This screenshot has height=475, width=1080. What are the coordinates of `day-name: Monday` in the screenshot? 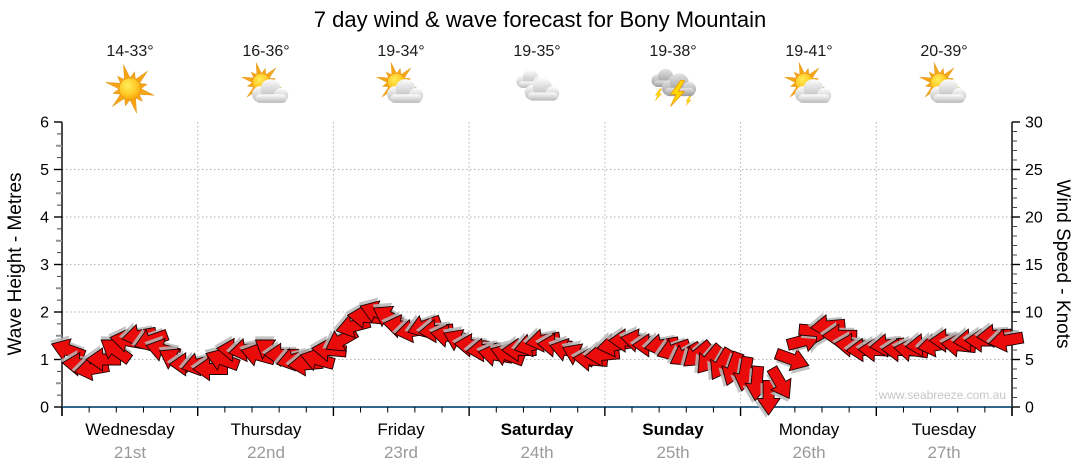 It's located at (809, 429).